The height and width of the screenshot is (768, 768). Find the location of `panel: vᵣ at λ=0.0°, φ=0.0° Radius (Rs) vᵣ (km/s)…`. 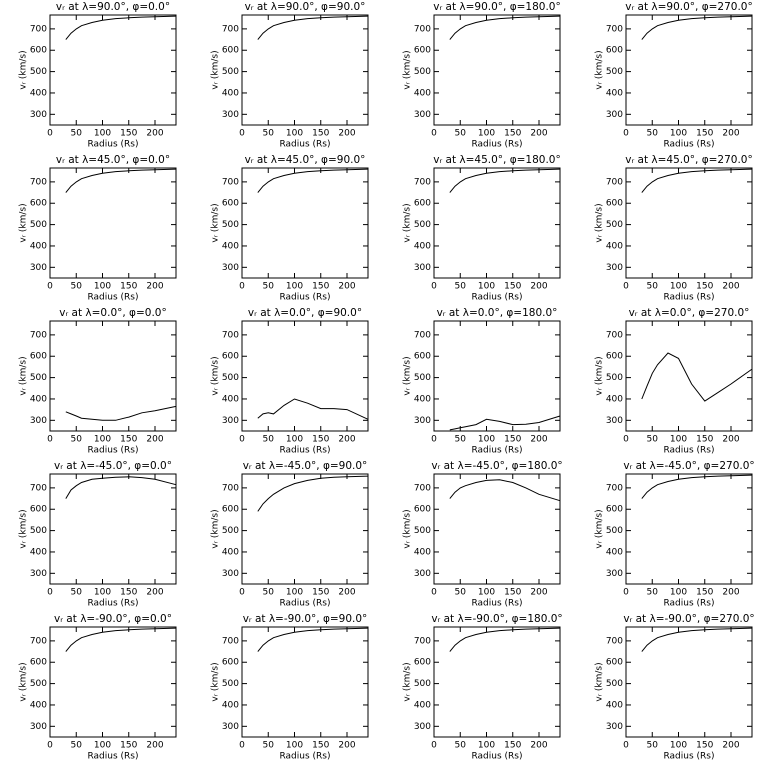

panel: vᵣ at λ=0.0°, φ=0.0° Radius (Rs) vᵣ (km/s)… is located at coordinates (98, 381).